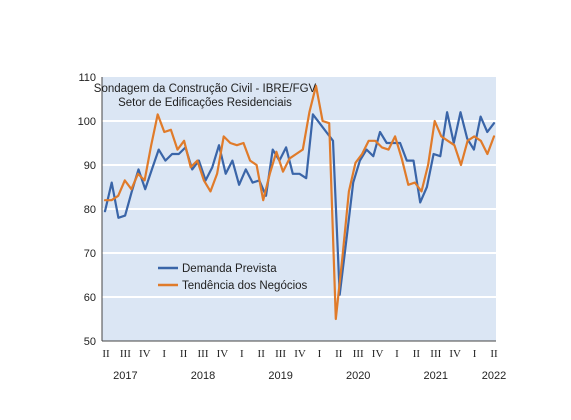 The image size is (571, 420). Describe the element at coordinates (87, 122) in the screenshot. I see `y-tick-label: 100` at that location.